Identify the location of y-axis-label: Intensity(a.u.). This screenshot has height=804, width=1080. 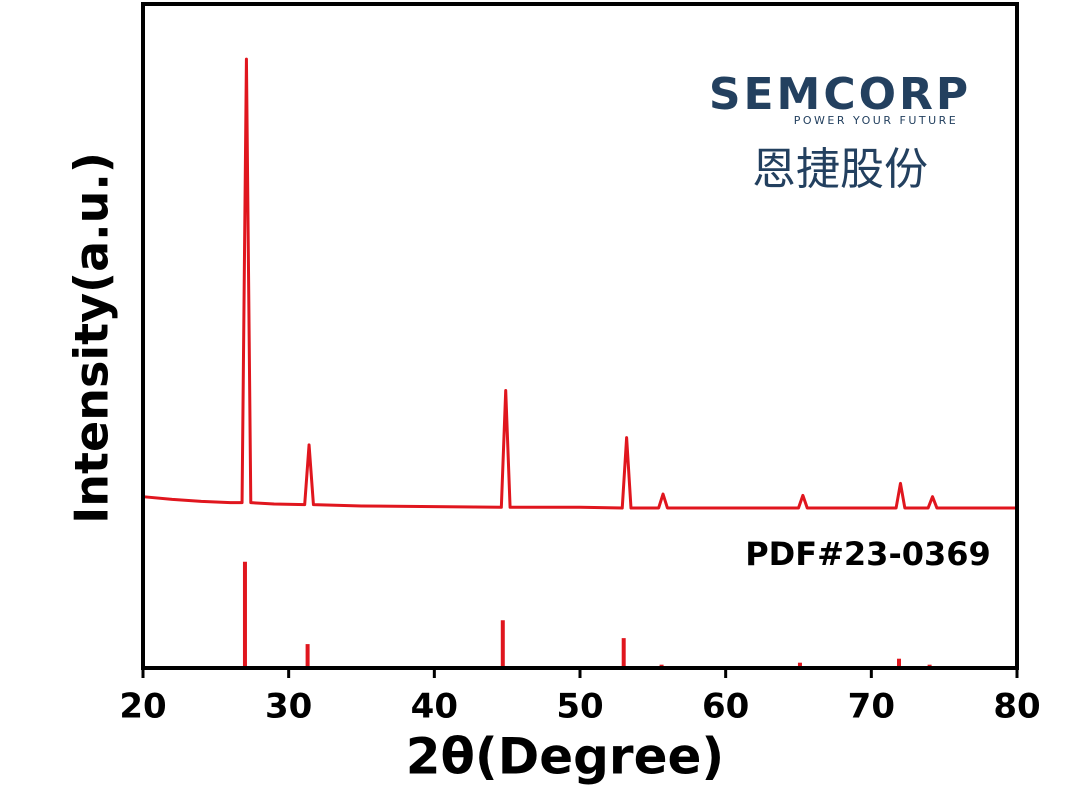
(92, 338).